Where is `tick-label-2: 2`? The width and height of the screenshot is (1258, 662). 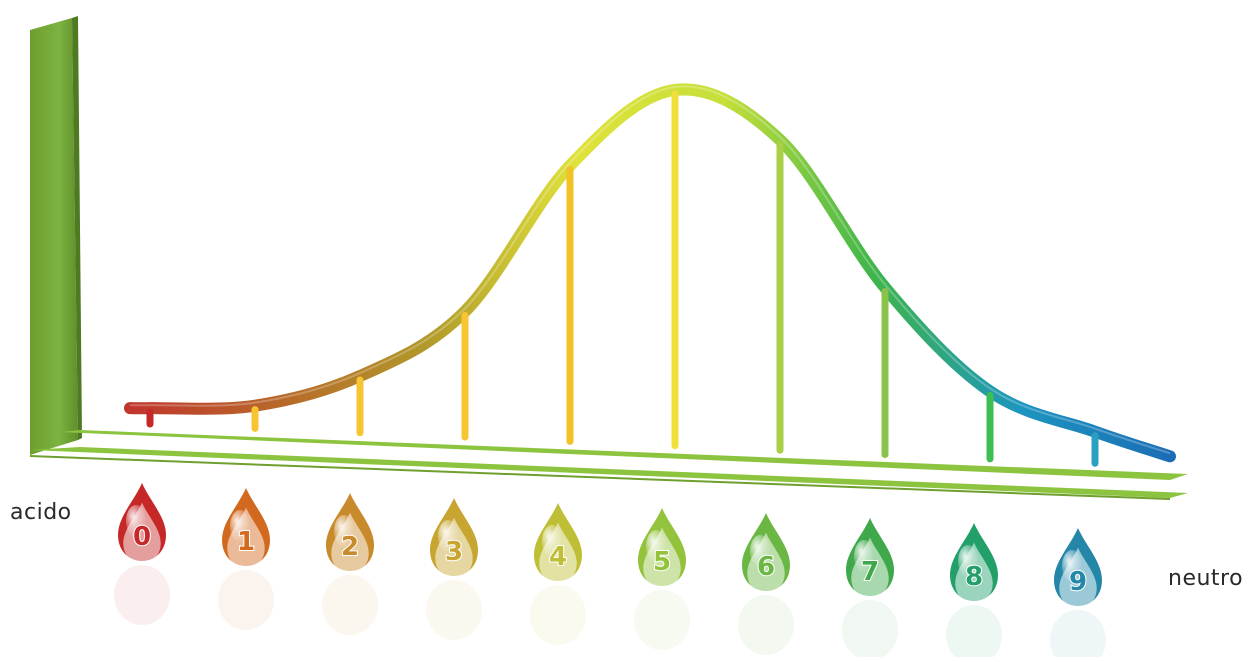
tick-label-2: 2 is located at coordinates (350, 547).